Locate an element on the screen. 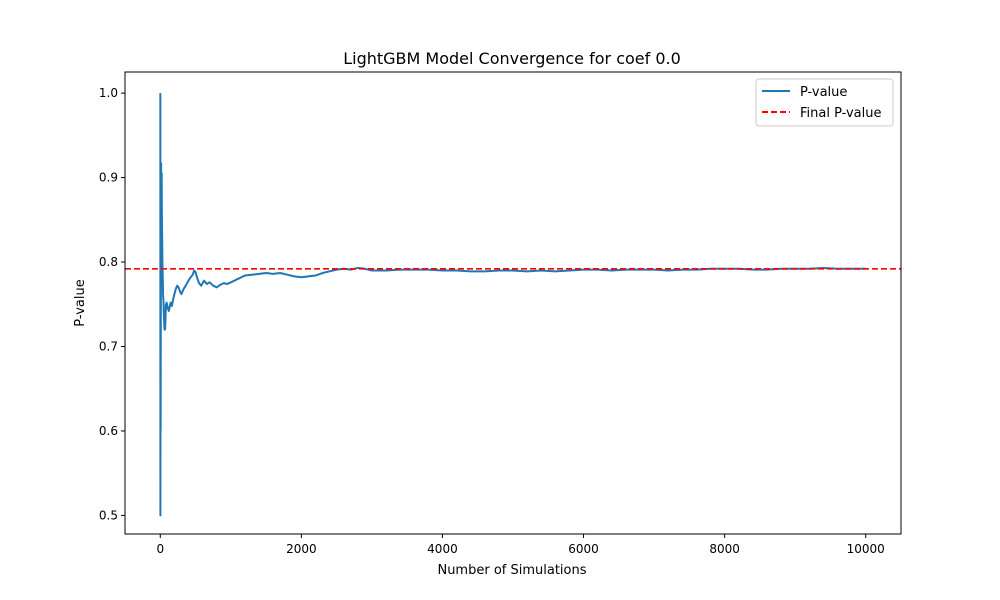 The width and height of the screenshot is (1000, 600). y-tick-label: 1.0 is located at coordinates (108, 93).